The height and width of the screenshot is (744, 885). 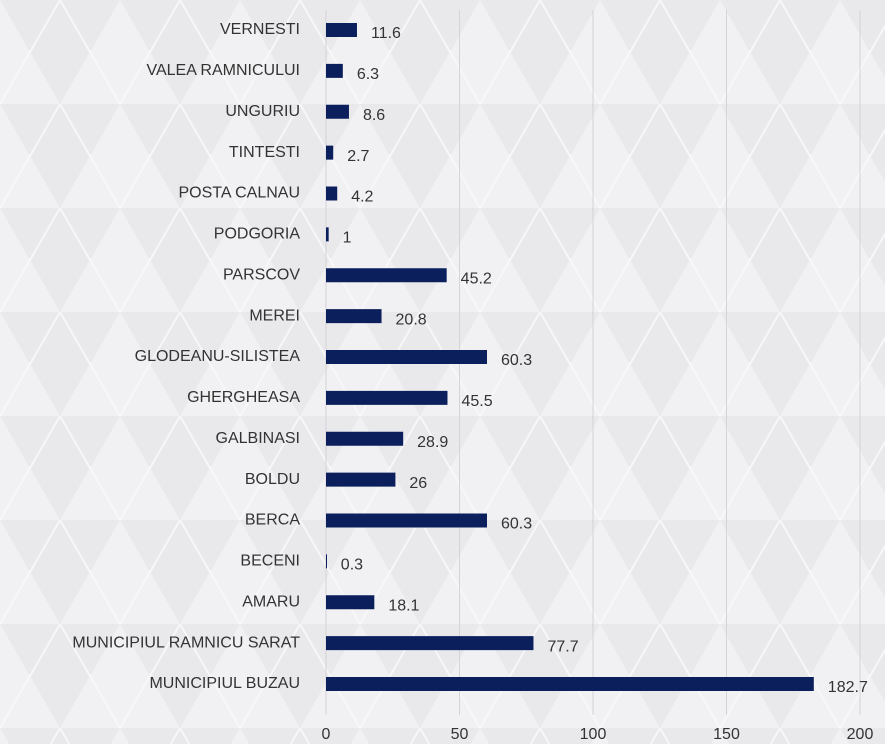 I want to click on y-tick-label: BERCA, so click(x=272, y=520).